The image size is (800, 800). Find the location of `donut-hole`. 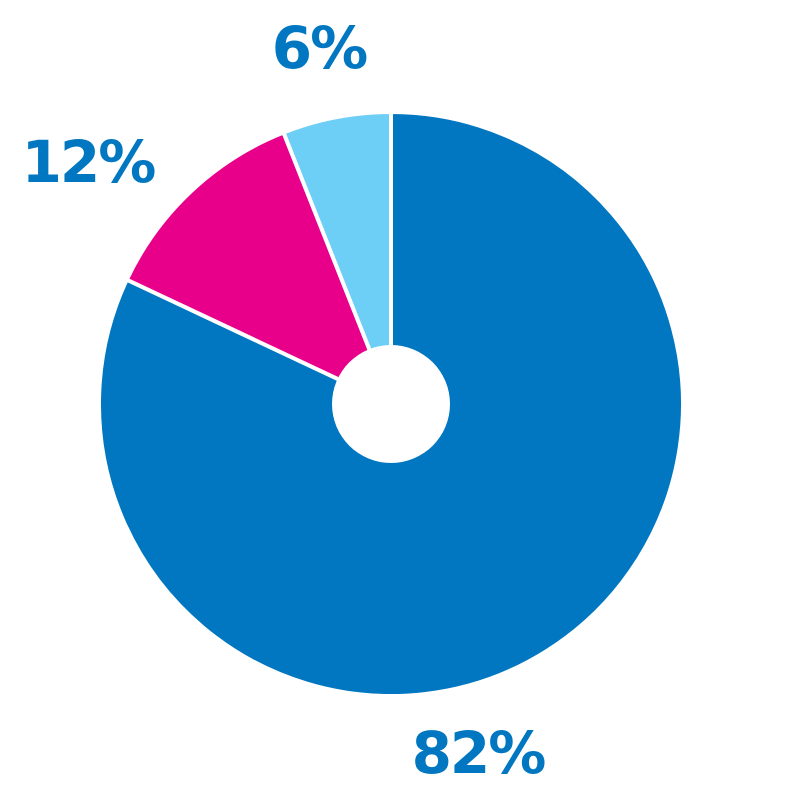

donut-hole is located at coordinates (391, 404).